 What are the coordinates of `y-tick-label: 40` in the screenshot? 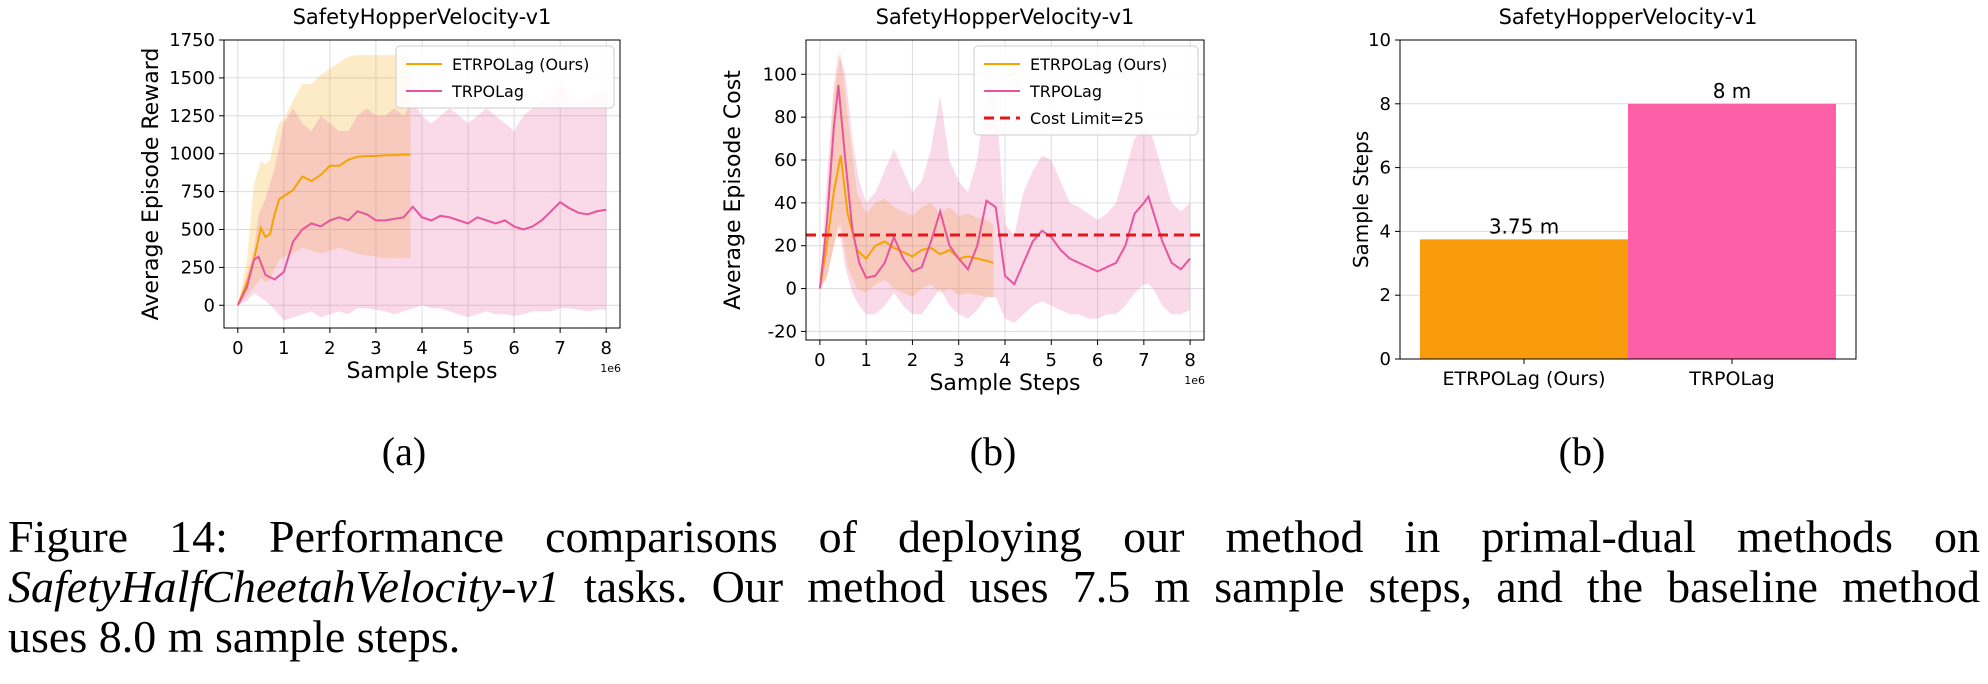 It's located at (785, 203).